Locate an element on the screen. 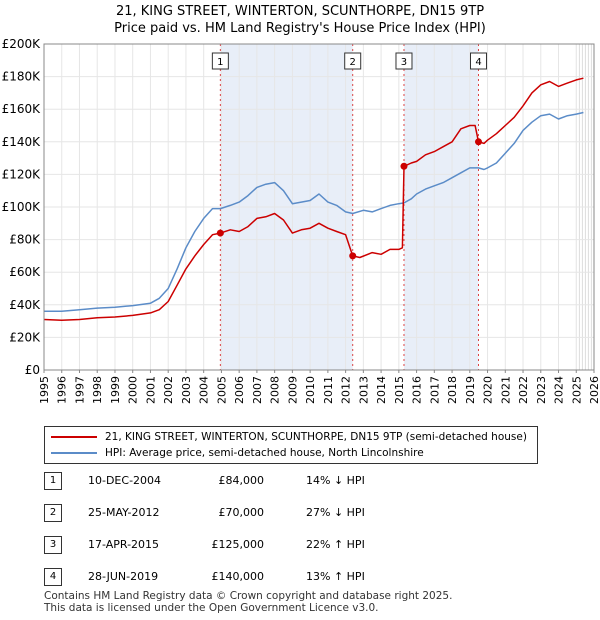  y-tick-label: £60K is located at coordinates (25, 272).